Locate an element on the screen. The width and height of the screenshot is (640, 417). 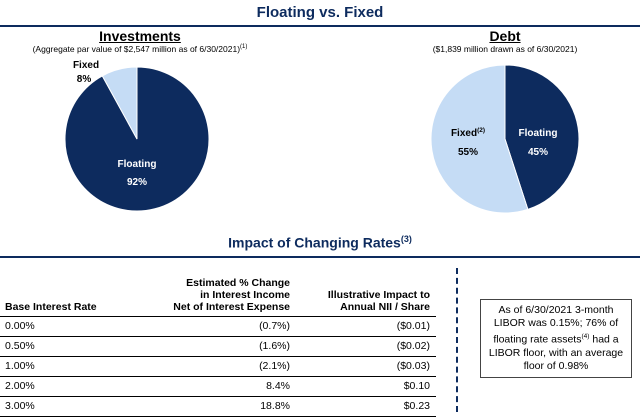
pie-slice-floating is located at coordinates (542, 137).